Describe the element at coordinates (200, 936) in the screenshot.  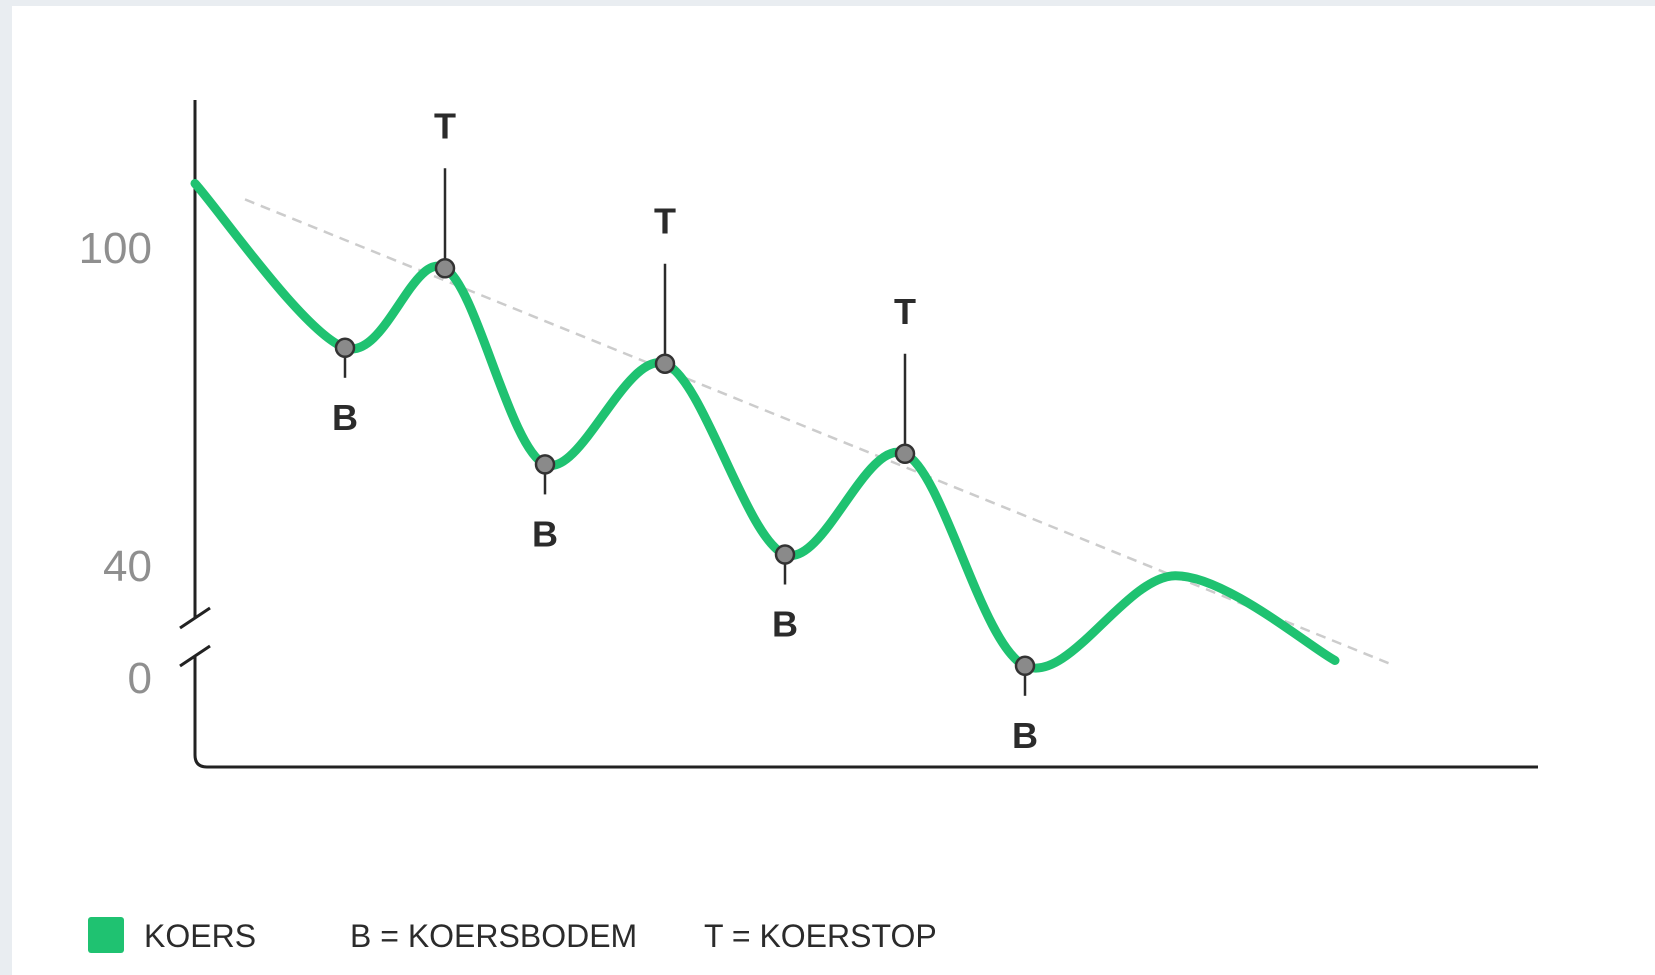
I see `legend-label: KOERS` at that location.